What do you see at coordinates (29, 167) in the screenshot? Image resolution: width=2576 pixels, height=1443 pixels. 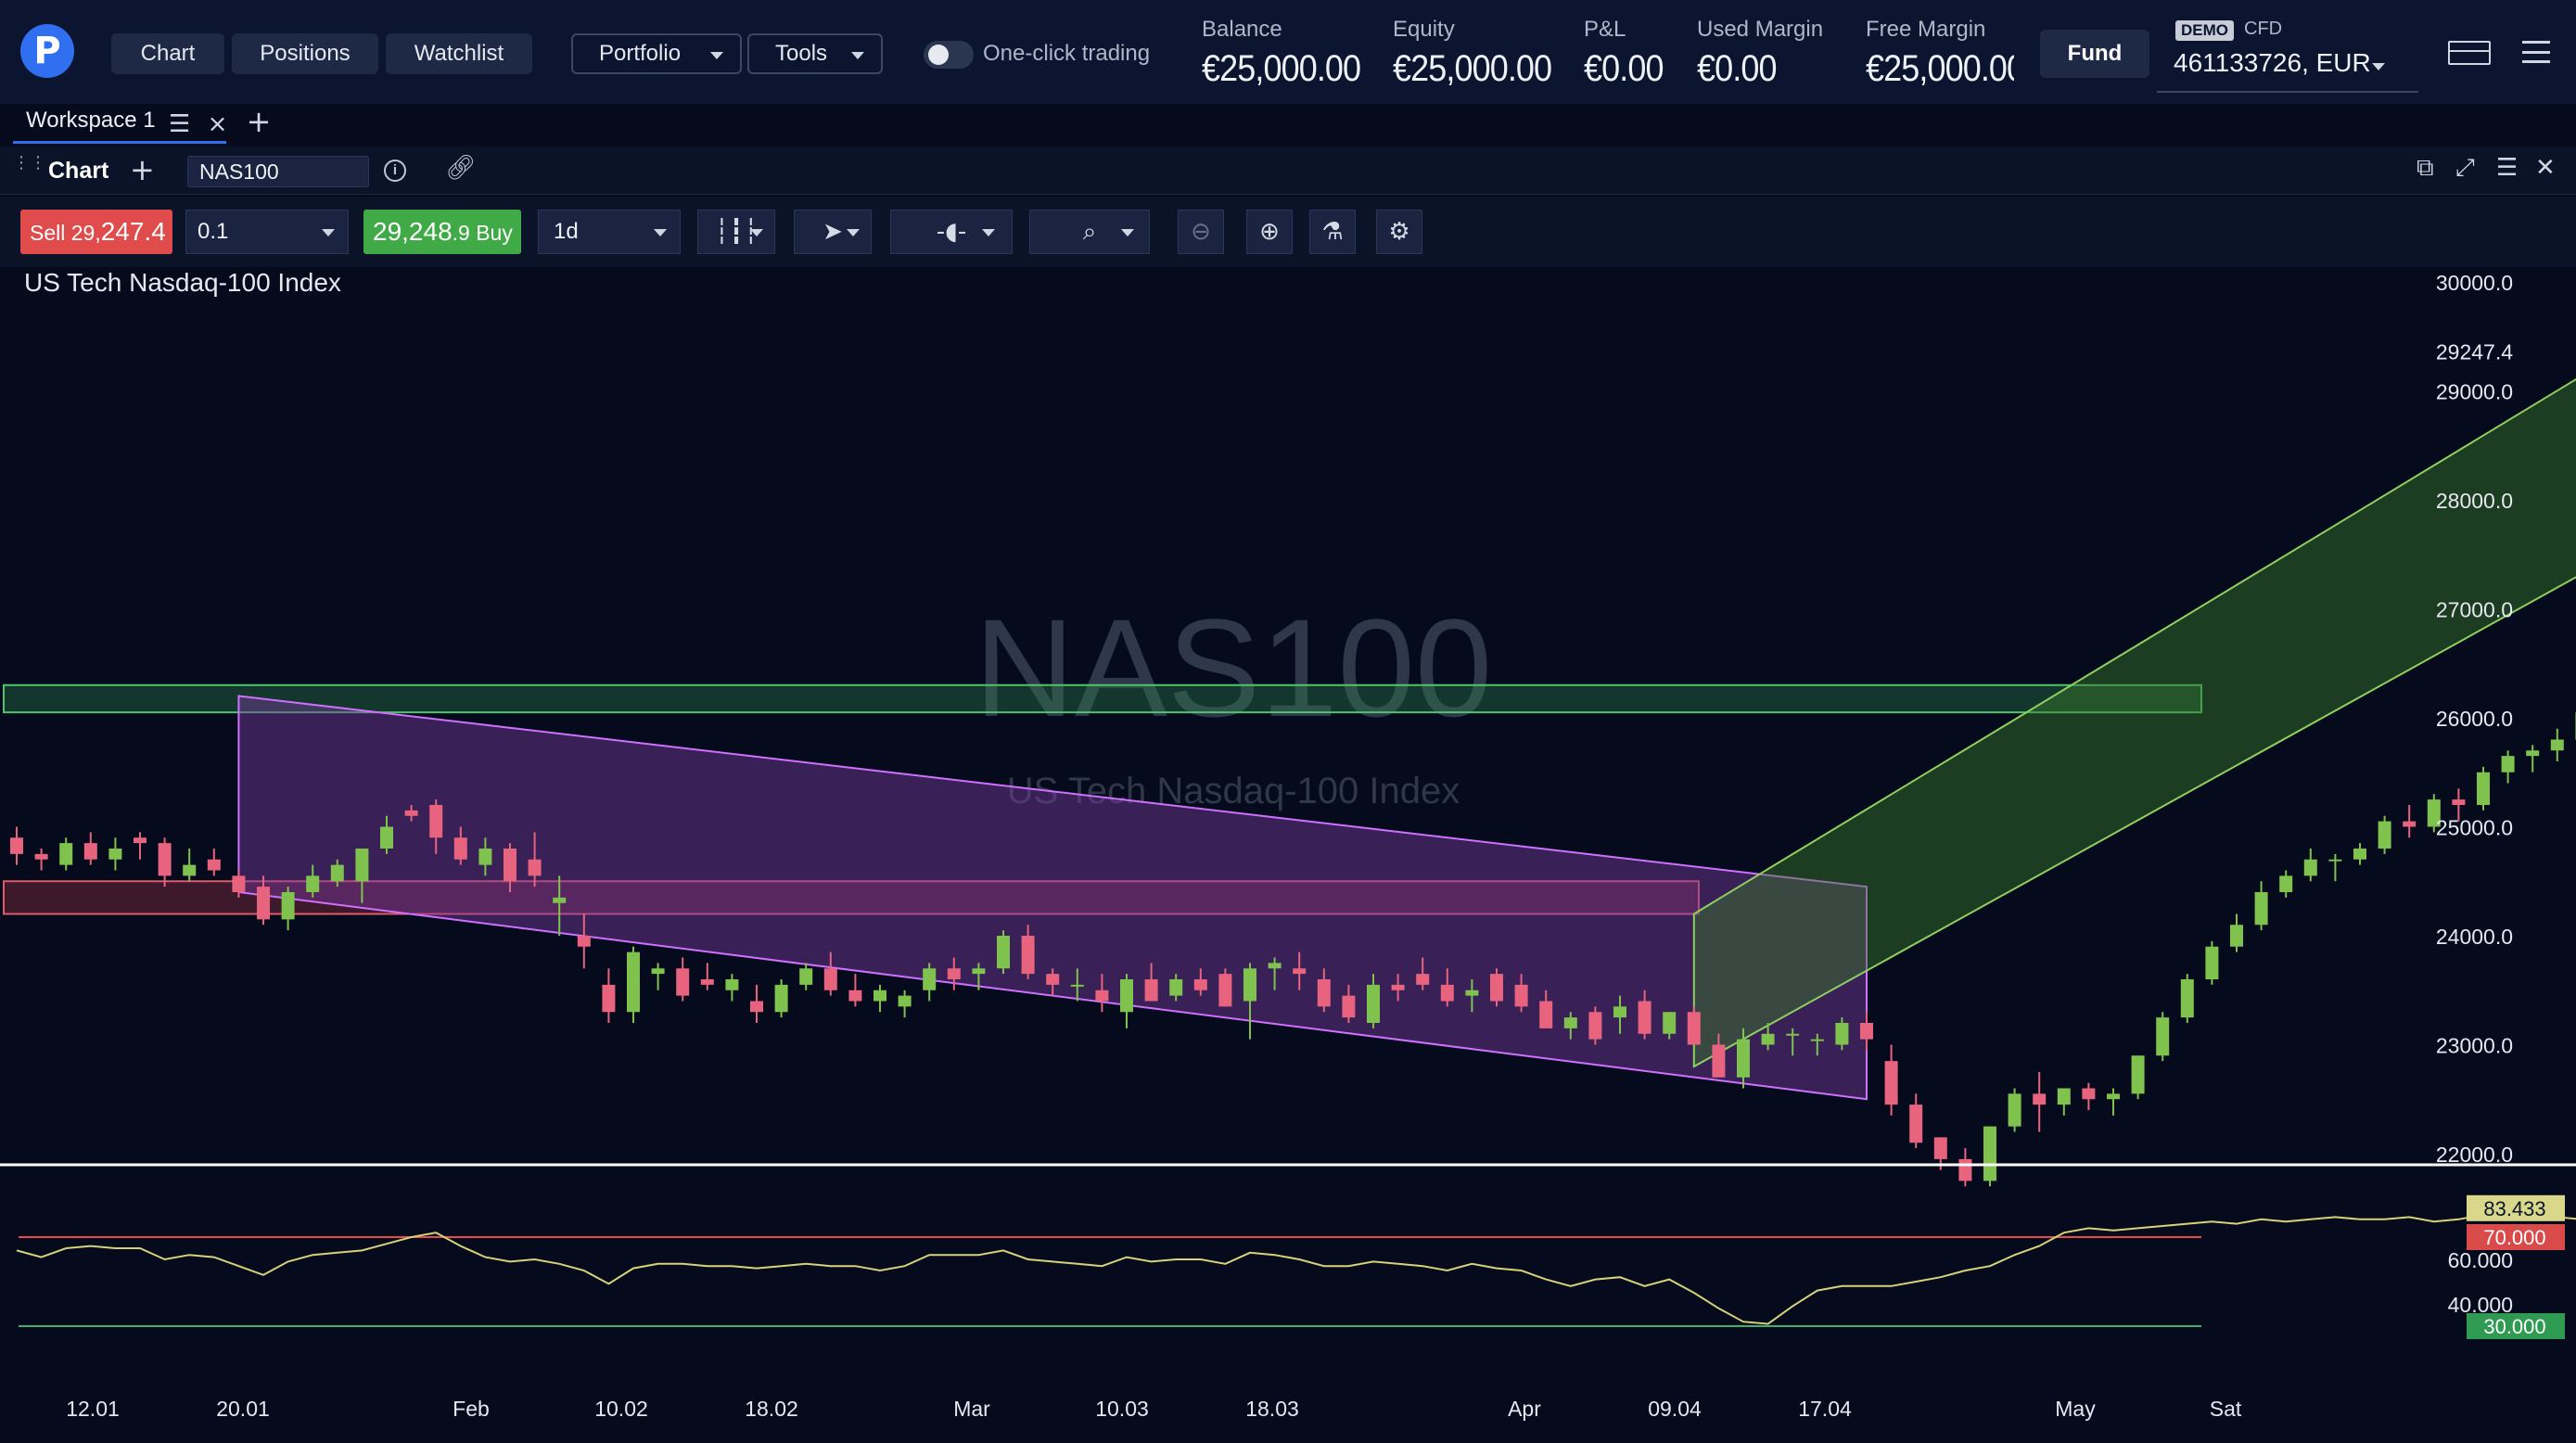 I see `drag-handle-icon: ⋮⋮` at bounding box center [29, 167].